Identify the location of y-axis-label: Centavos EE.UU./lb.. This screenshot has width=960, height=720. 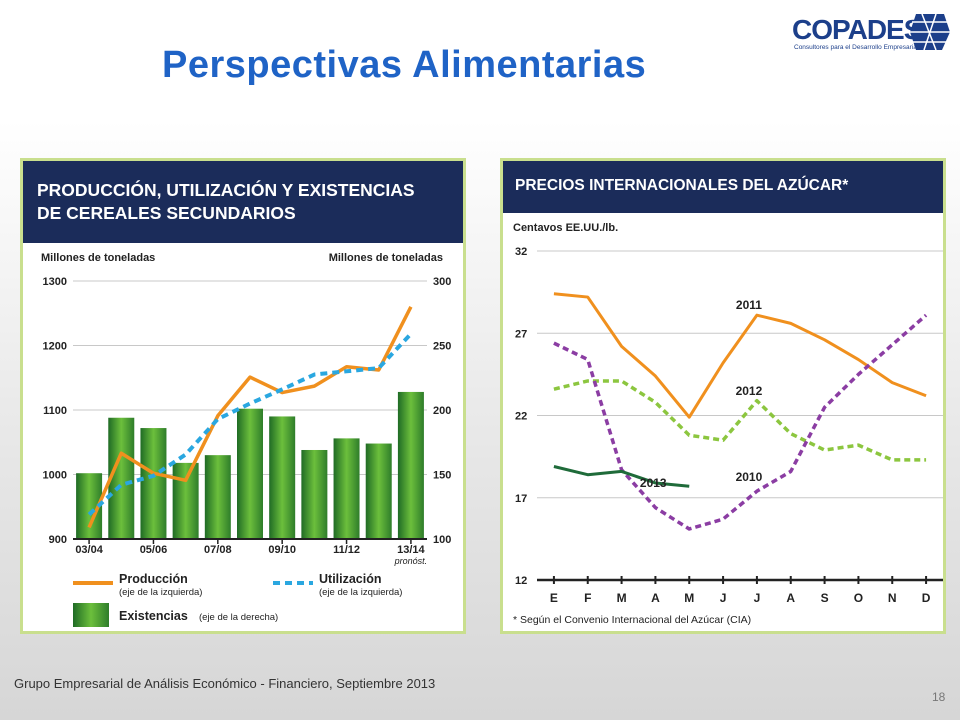
(565, 228).